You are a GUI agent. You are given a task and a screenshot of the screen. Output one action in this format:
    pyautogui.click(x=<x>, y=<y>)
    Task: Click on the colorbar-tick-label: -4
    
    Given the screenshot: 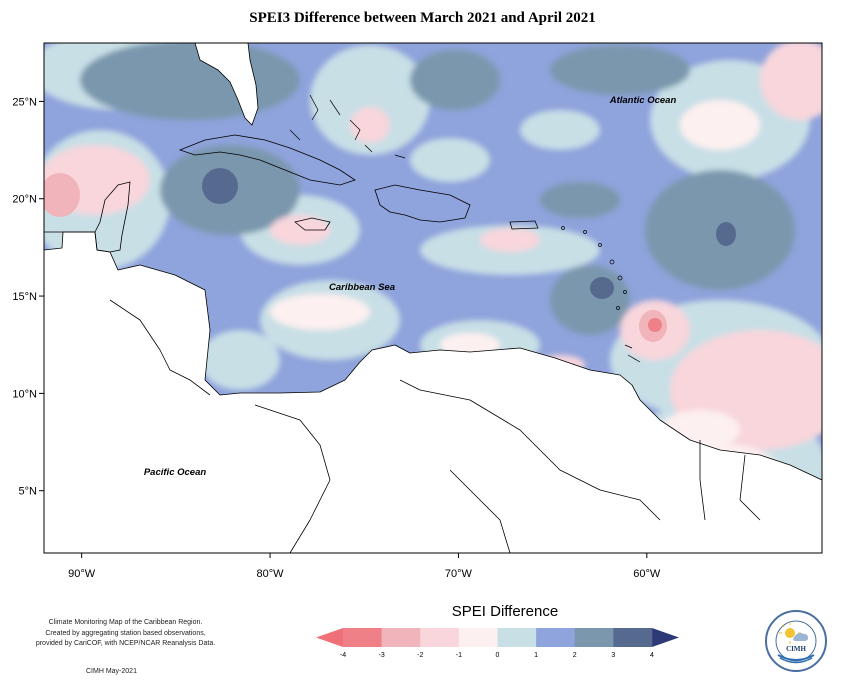 What is the action you would take?
    pyautogui.click(x=343, y=655)
    